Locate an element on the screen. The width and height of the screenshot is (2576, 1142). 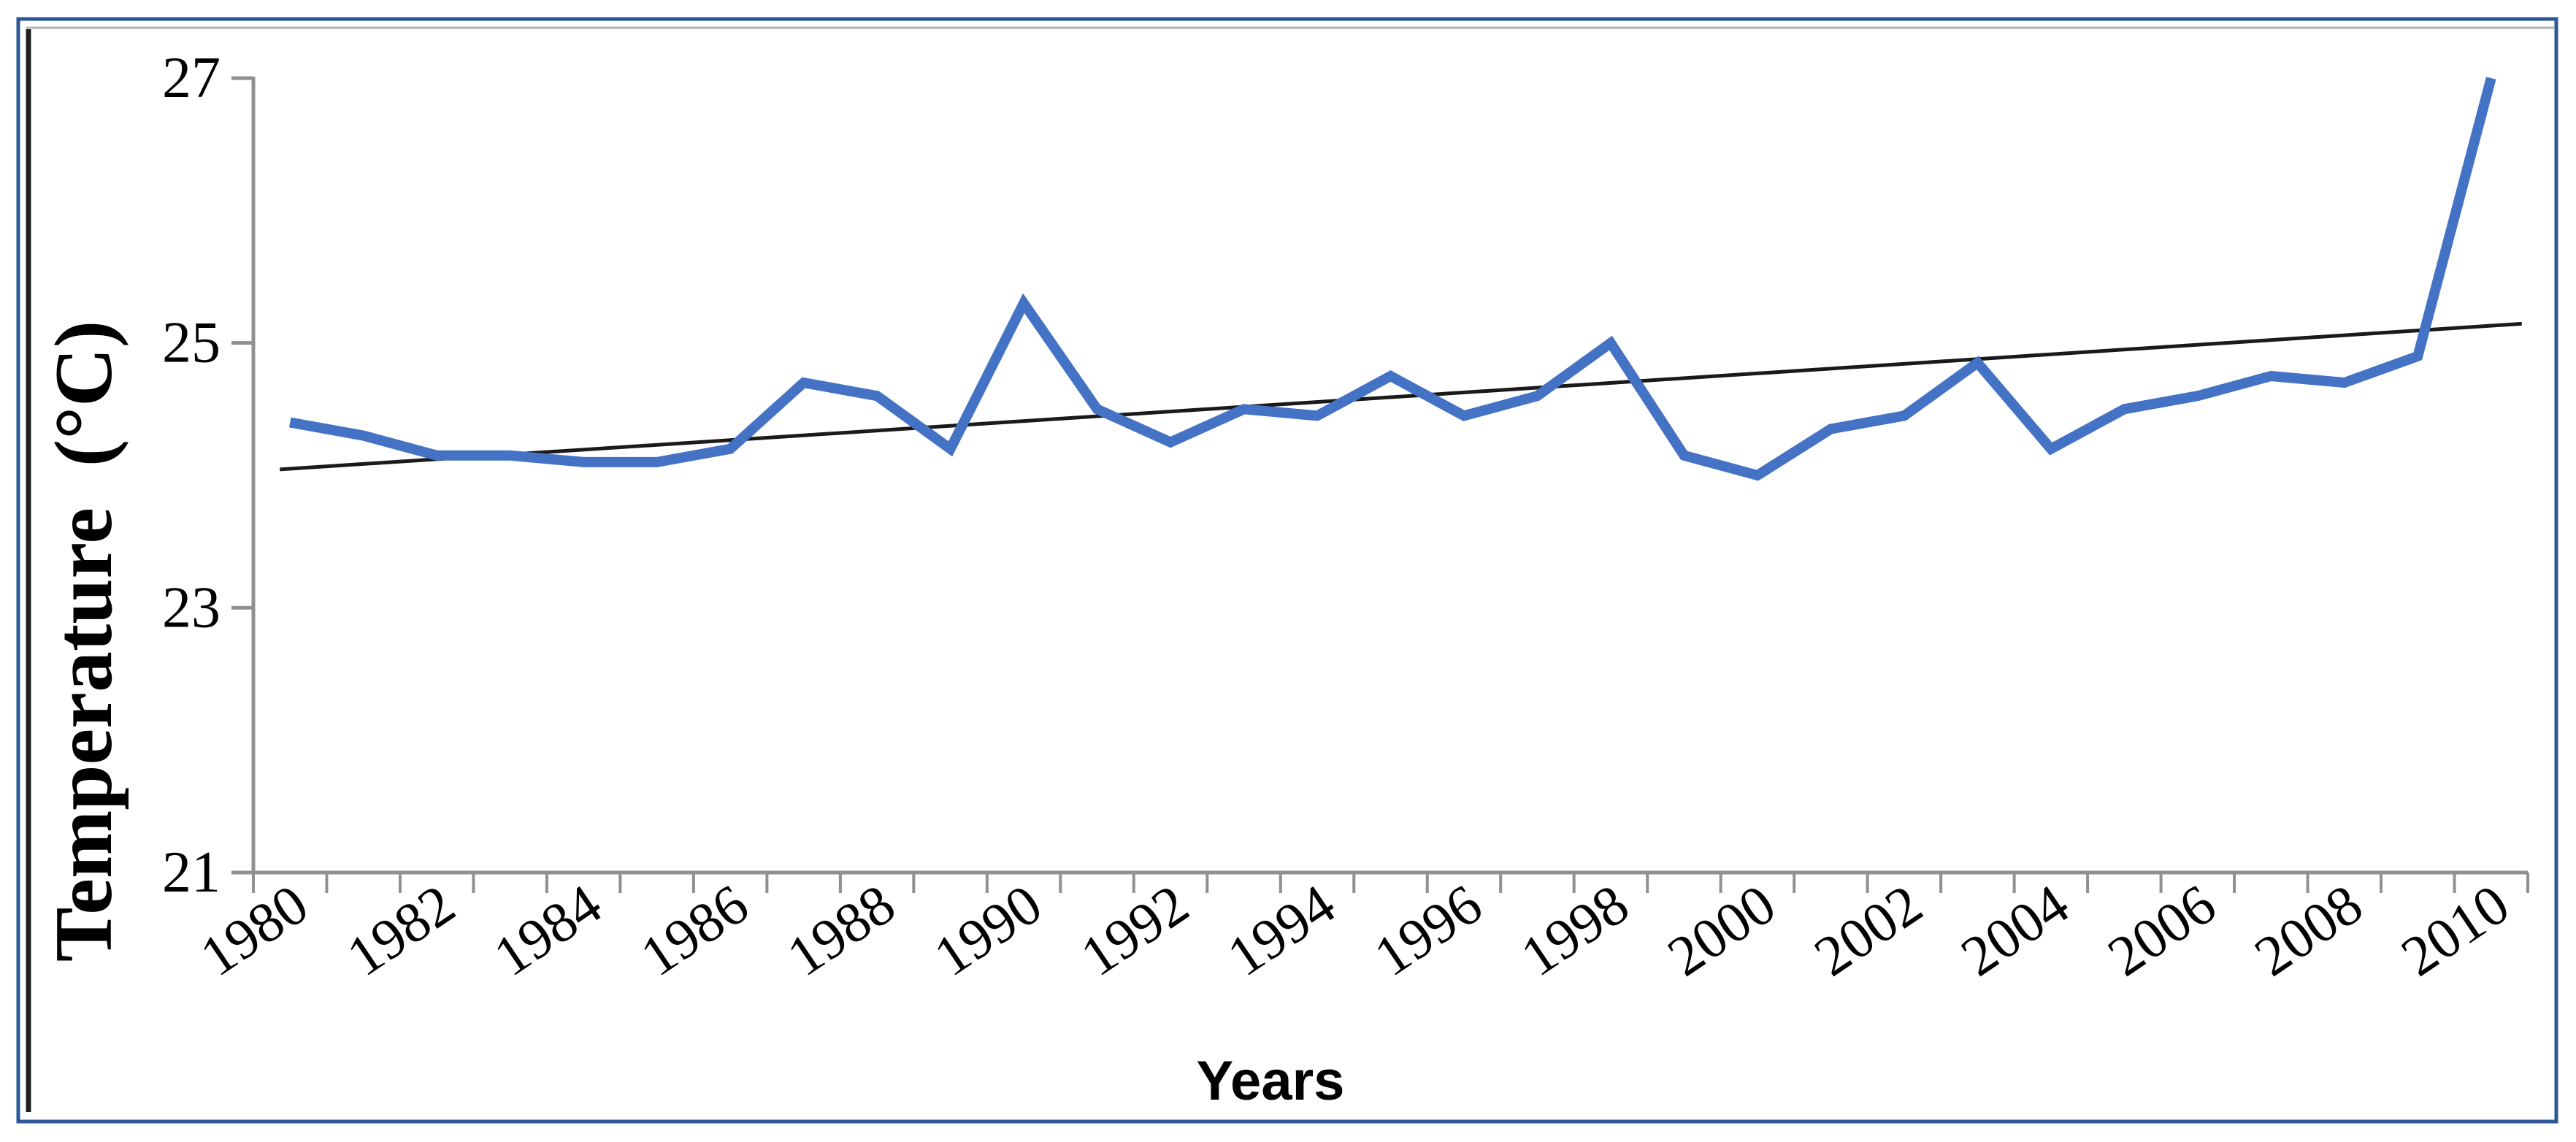
y-axis-ticks is located at coordinates (242, 475).